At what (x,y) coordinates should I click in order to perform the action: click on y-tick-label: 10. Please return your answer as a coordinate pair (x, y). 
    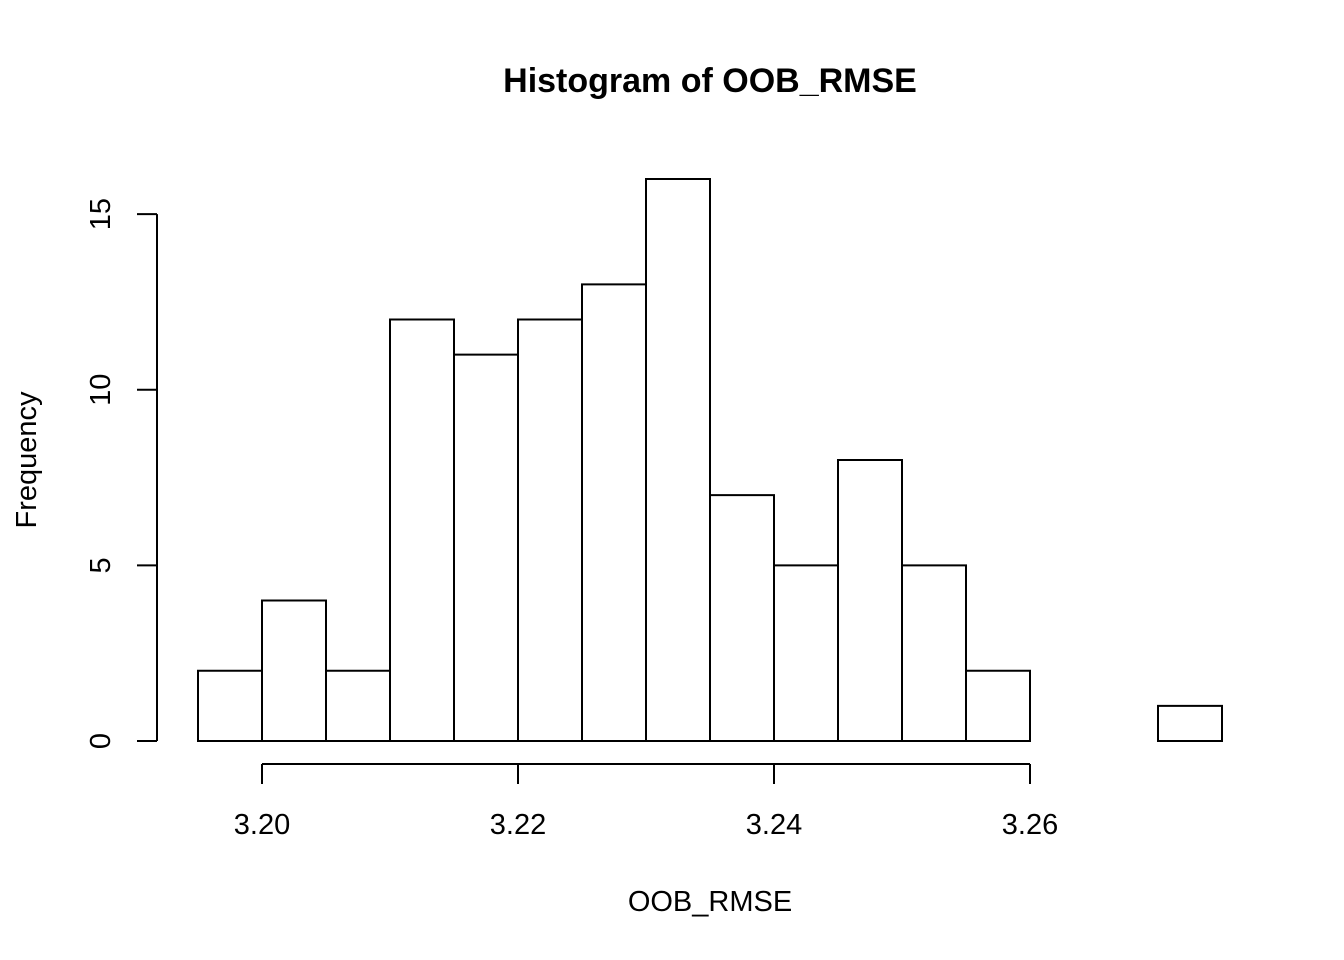
    Looking at the image, I should click on (101, 390).